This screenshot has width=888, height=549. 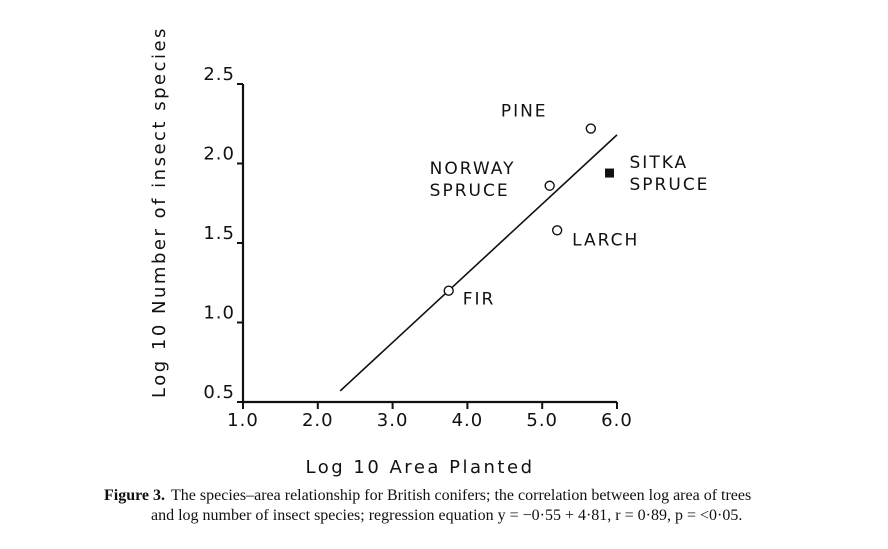 What do you see at coordinates (557, 230) in the screenshot?
I see `data-point-larch` at bounding box center [557, 230].